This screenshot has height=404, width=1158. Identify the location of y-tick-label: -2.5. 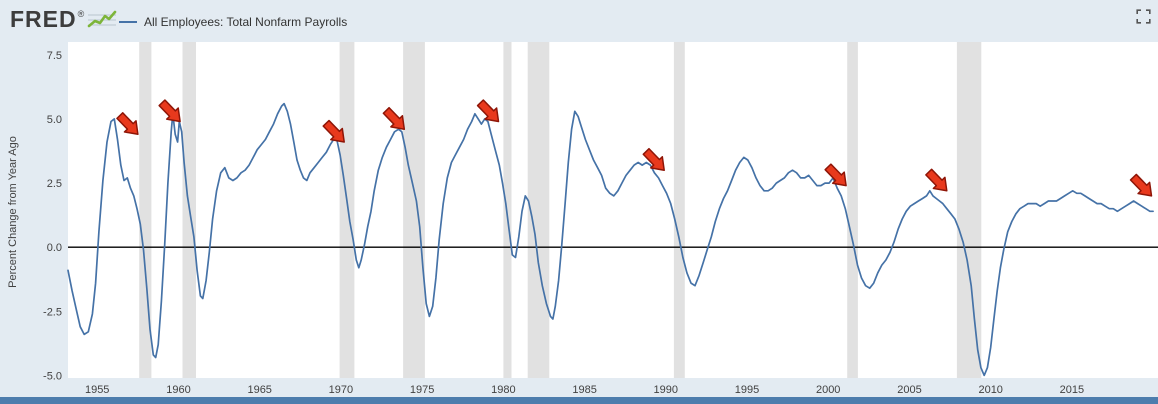
(52, 312).